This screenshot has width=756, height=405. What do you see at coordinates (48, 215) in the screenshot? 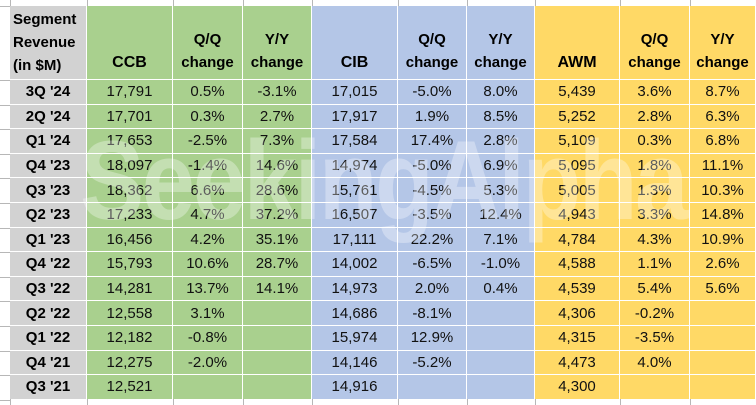
I see `quarter-label: Q2 '23` at bounding box center [48, 215].